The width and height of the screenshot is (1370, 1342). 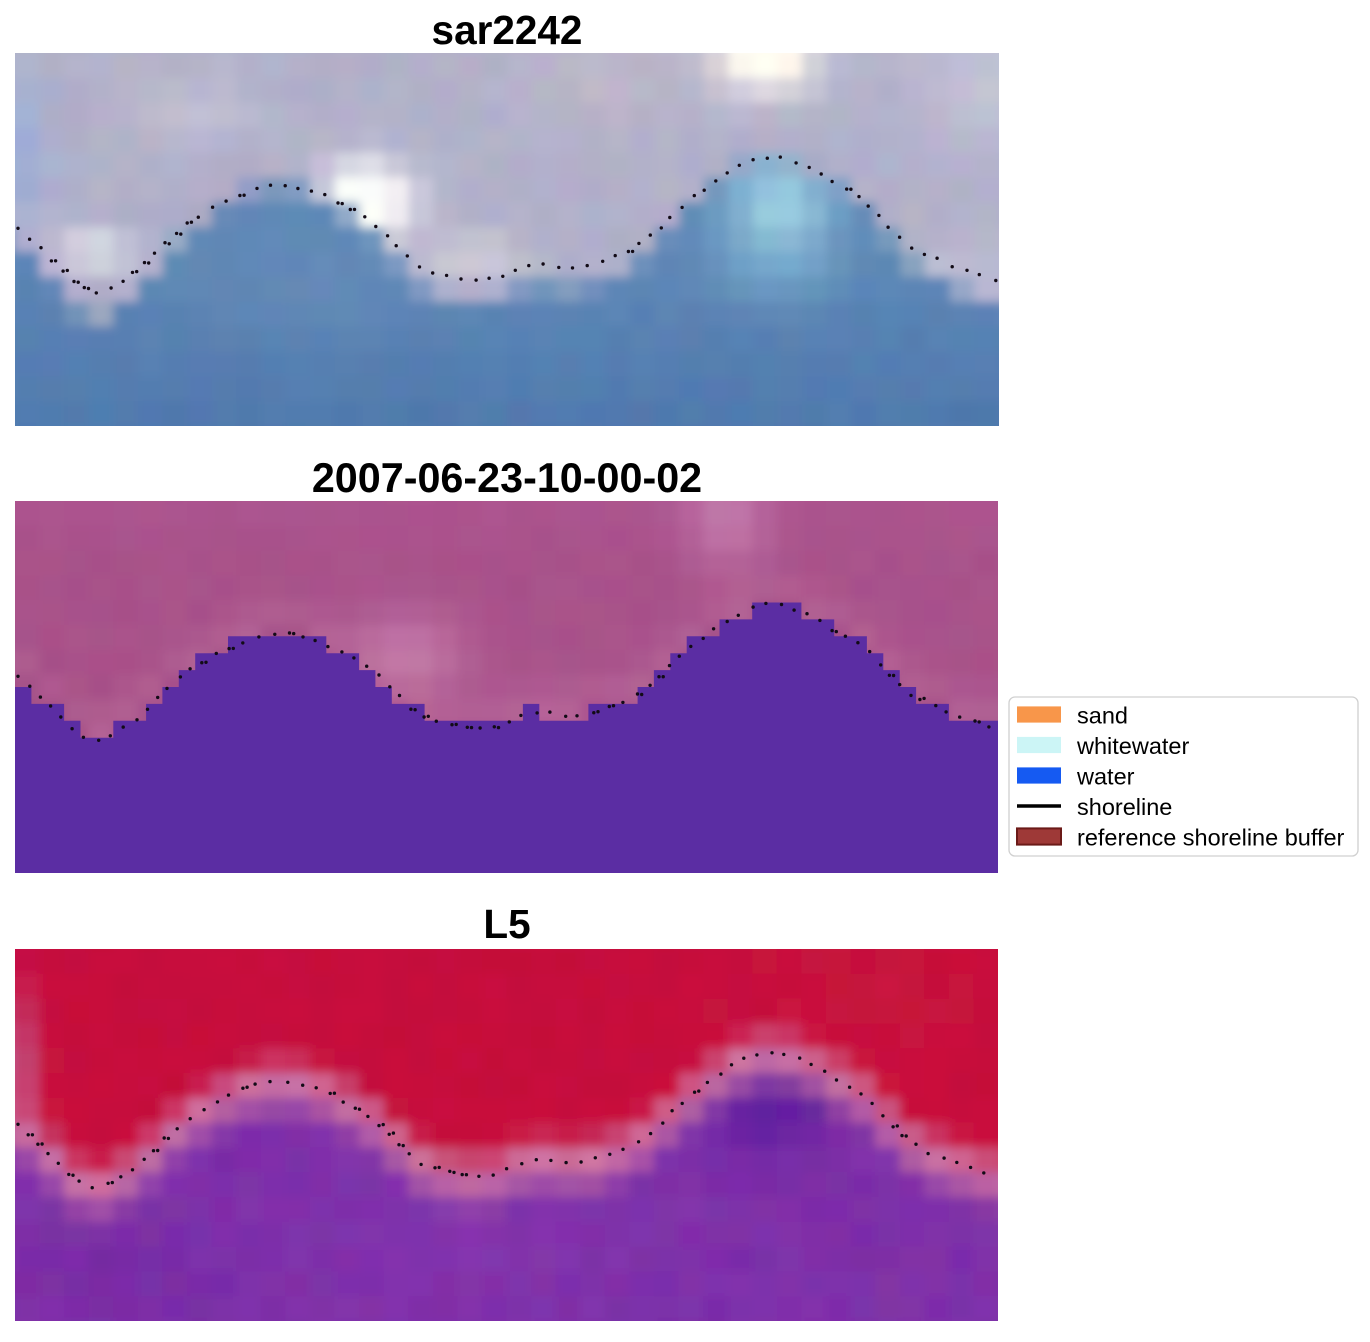 What do you see at coordinates (507, 478) in the screenshot?
I see `svg-text: 2007-06-23-10-00-02` at bounding box center [507, 478].